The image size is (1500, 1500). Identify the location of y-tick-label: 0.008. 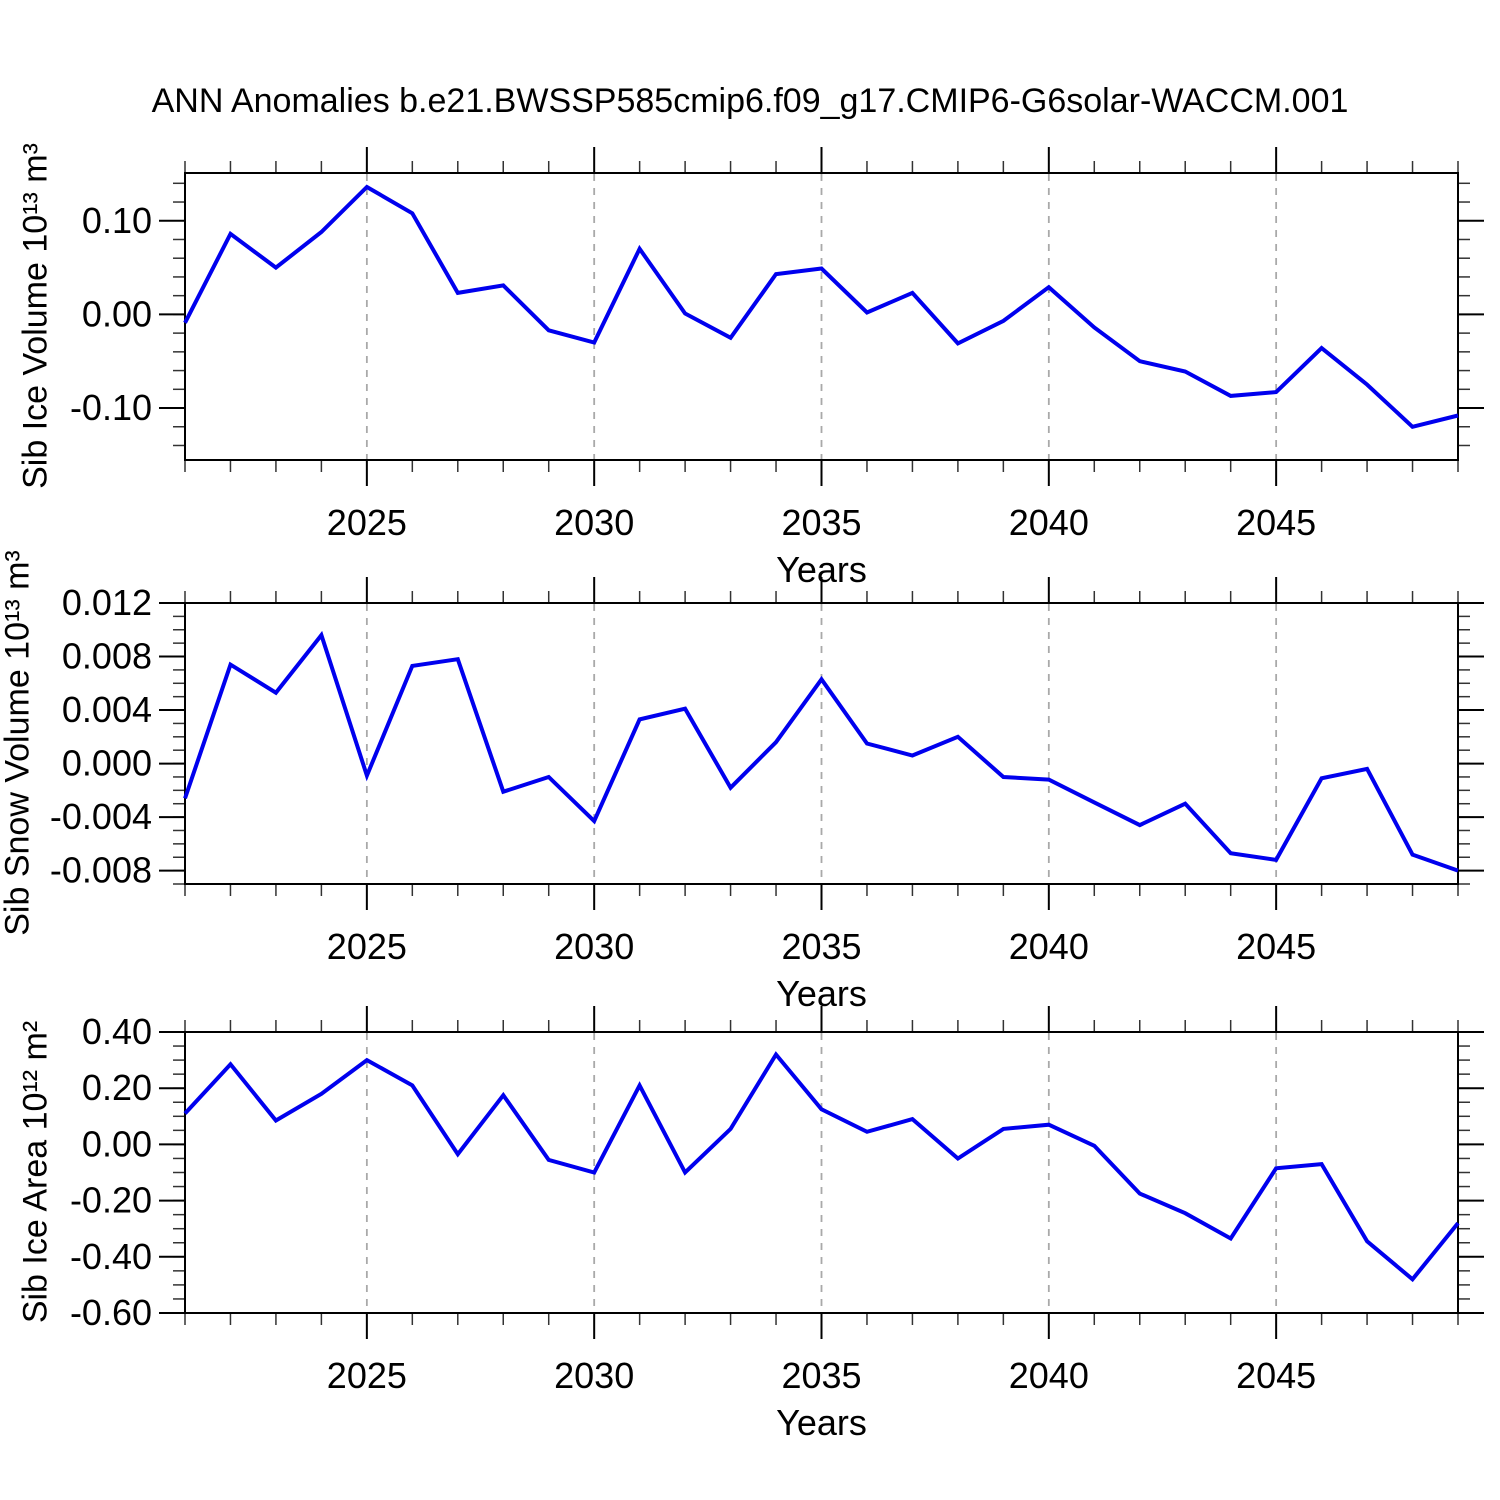
(107, 656).